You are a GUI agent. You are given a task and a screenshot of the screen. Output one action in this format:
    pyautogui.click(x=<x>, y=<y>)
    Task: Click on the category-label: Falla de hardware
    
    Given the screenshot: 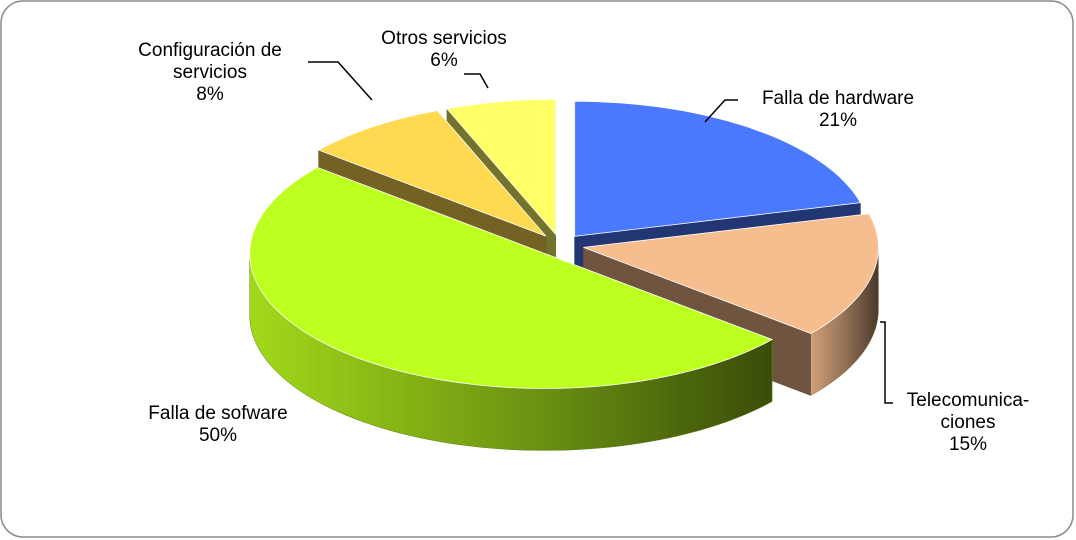 What is the action you would take?
    pyautogui.click(x=838, y=98)
    